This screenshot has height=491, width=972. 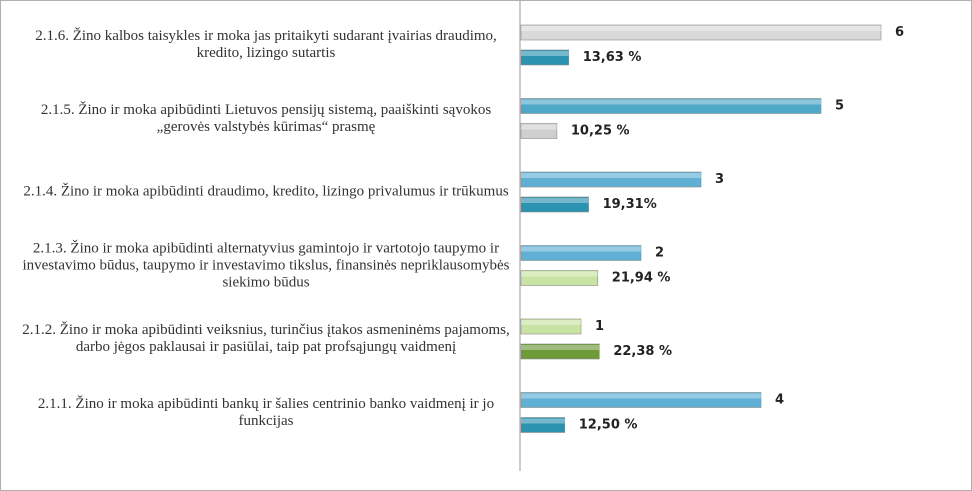 What do you see at coordinates (839, 106) in the screenshot?
I see `data-label: 5` at bounding box center [839, 106].